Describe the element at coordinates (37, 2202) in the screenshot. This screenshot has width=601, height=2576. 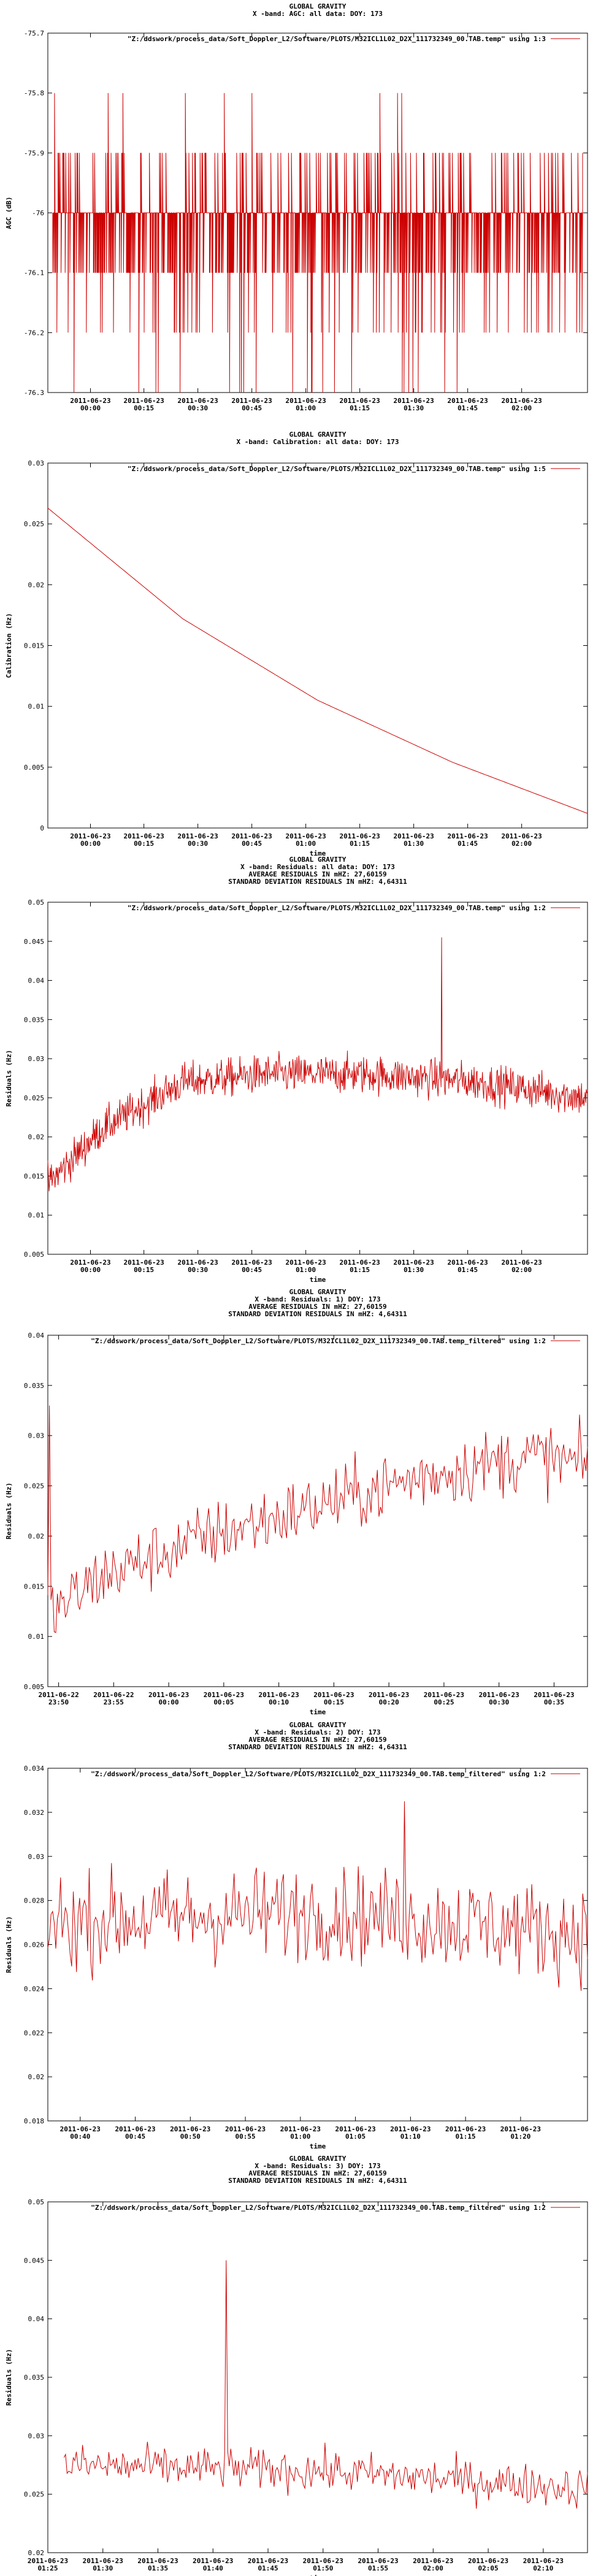
I see `chart-6-y-tick-label: 0.05` at that location.